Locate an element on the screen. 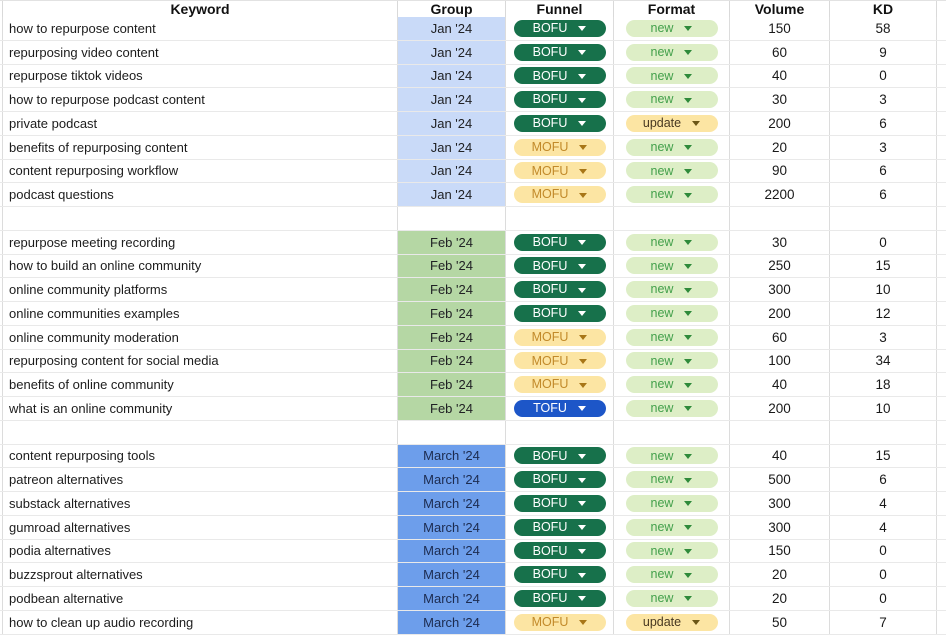  volume-cell: 100 is located at coordinates (780, 361).